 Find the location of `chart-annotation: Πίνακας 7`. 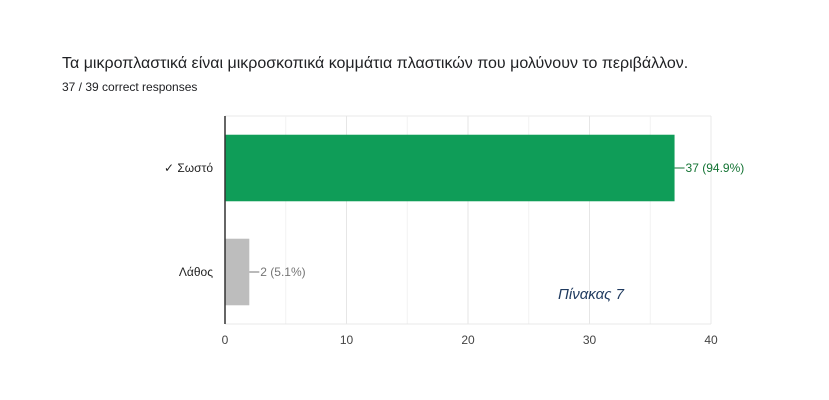

chart-annotation: Πίνακας 7 is located at coordinates (591, 294).